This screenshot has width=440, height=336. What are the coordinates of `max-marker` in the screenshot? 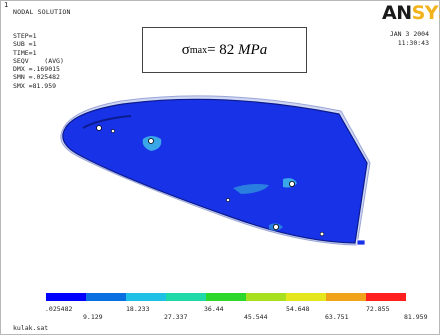 It's located at (361, 242).